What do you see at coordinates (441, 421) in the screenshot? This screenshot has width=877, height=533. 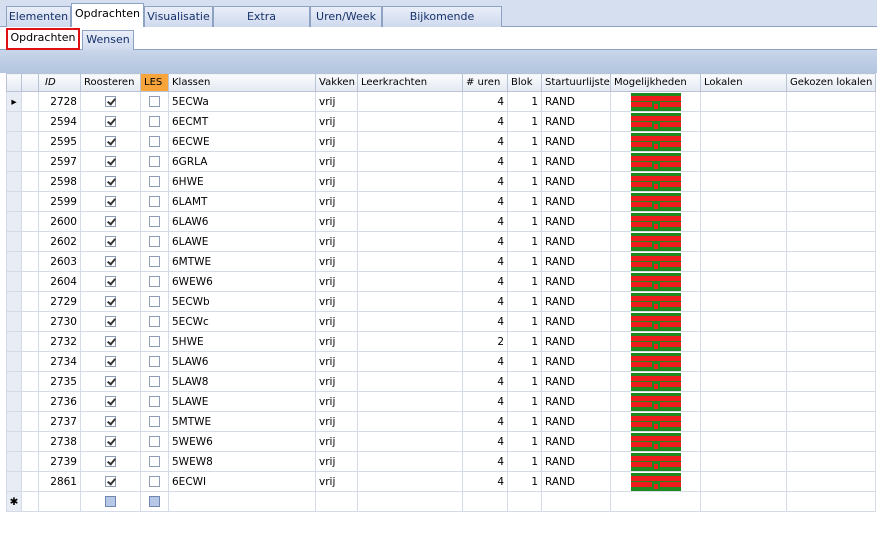 I see `grid-row: 2737 5MTWE vrij 4 1 RAND` at bounding box center [441, 421].